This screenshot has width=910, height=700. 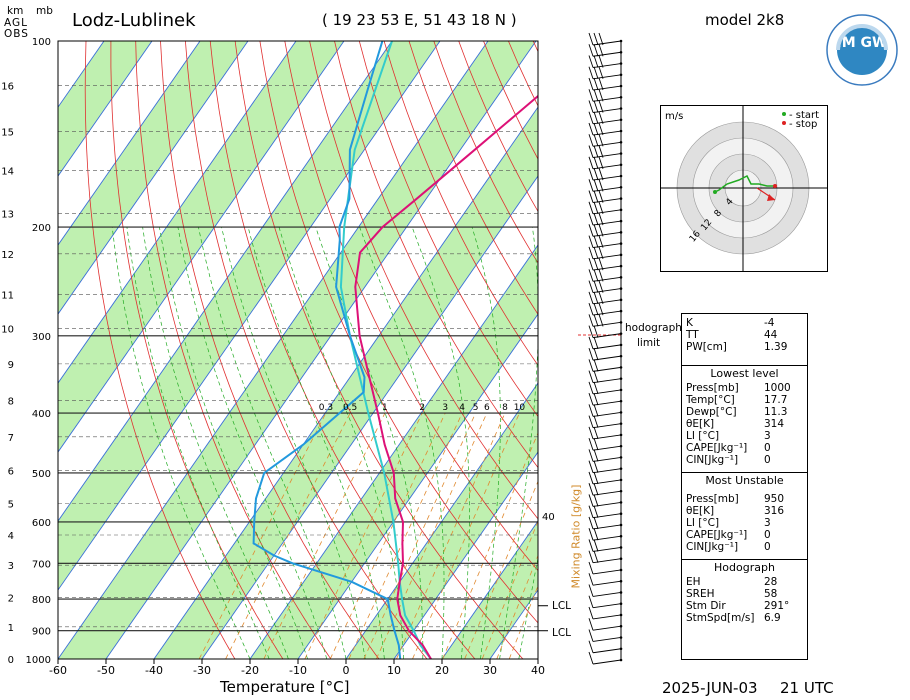 What do you see at coordinates (16, 34) in the screenshot?
I see `axis-obs-label: OBS` at bounding box center [16, 34].